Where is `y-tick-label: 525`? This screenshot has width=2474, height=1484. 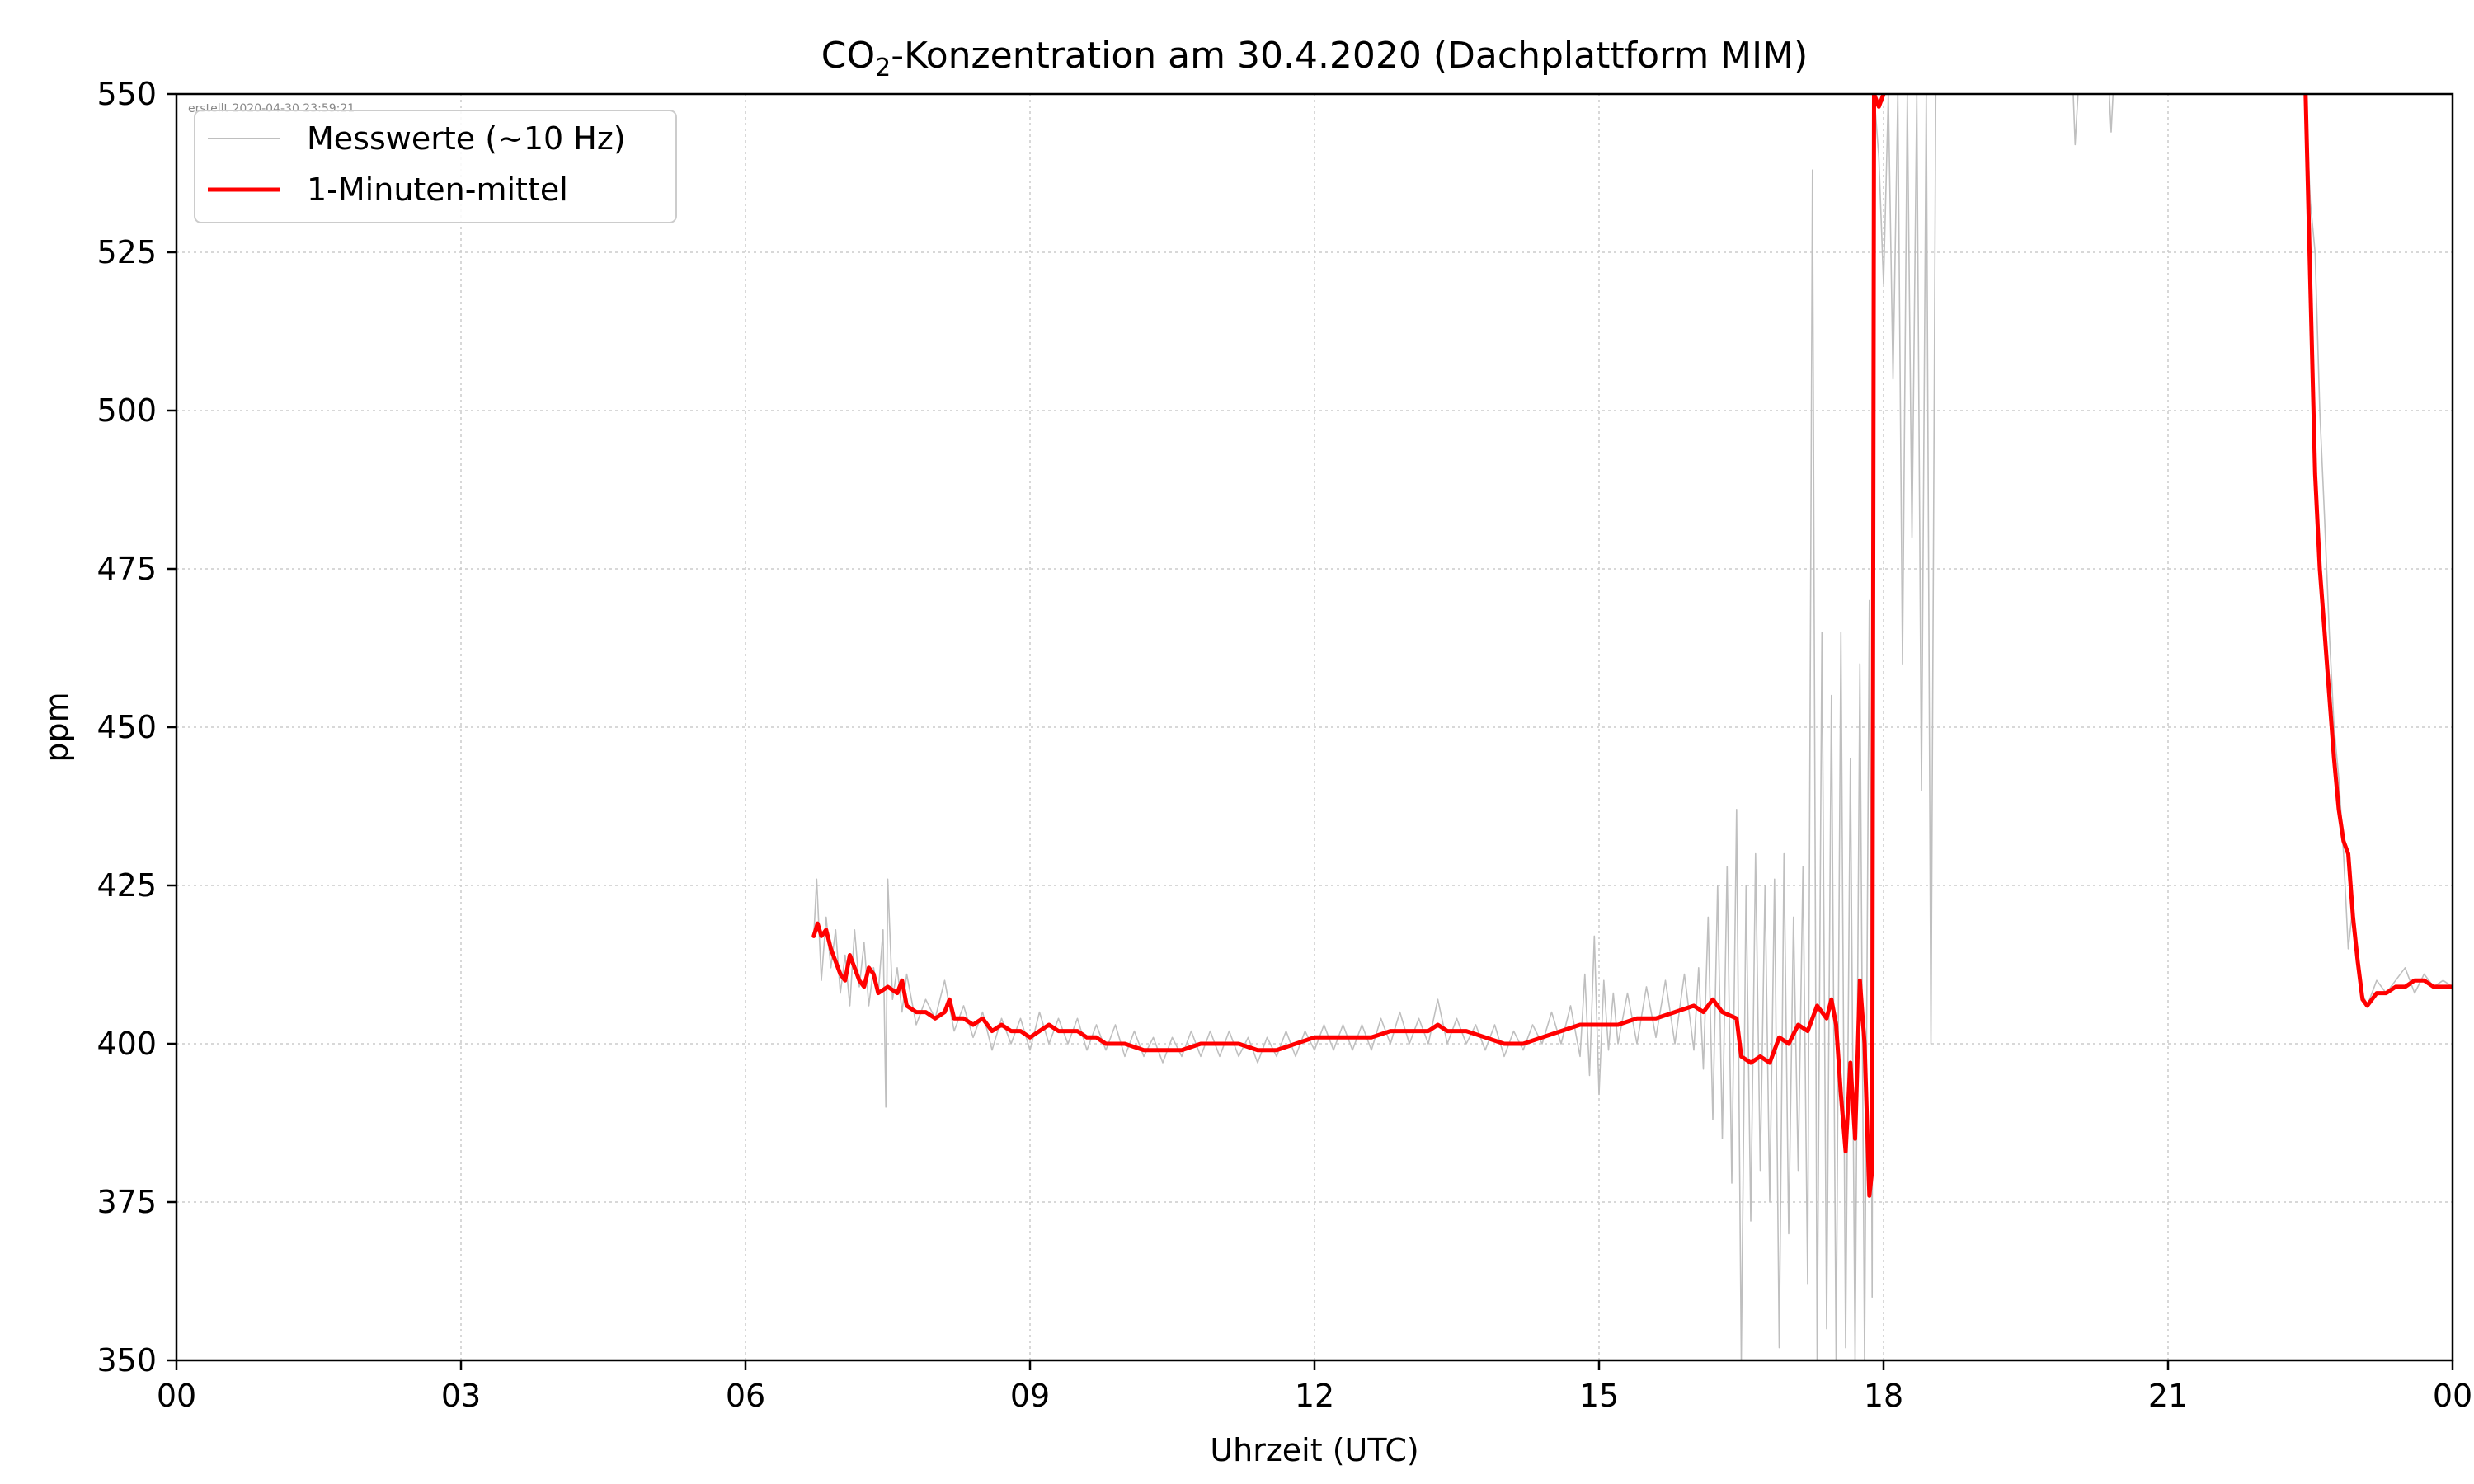
y-tick-label: 525 is located at coordinates (126, 252).